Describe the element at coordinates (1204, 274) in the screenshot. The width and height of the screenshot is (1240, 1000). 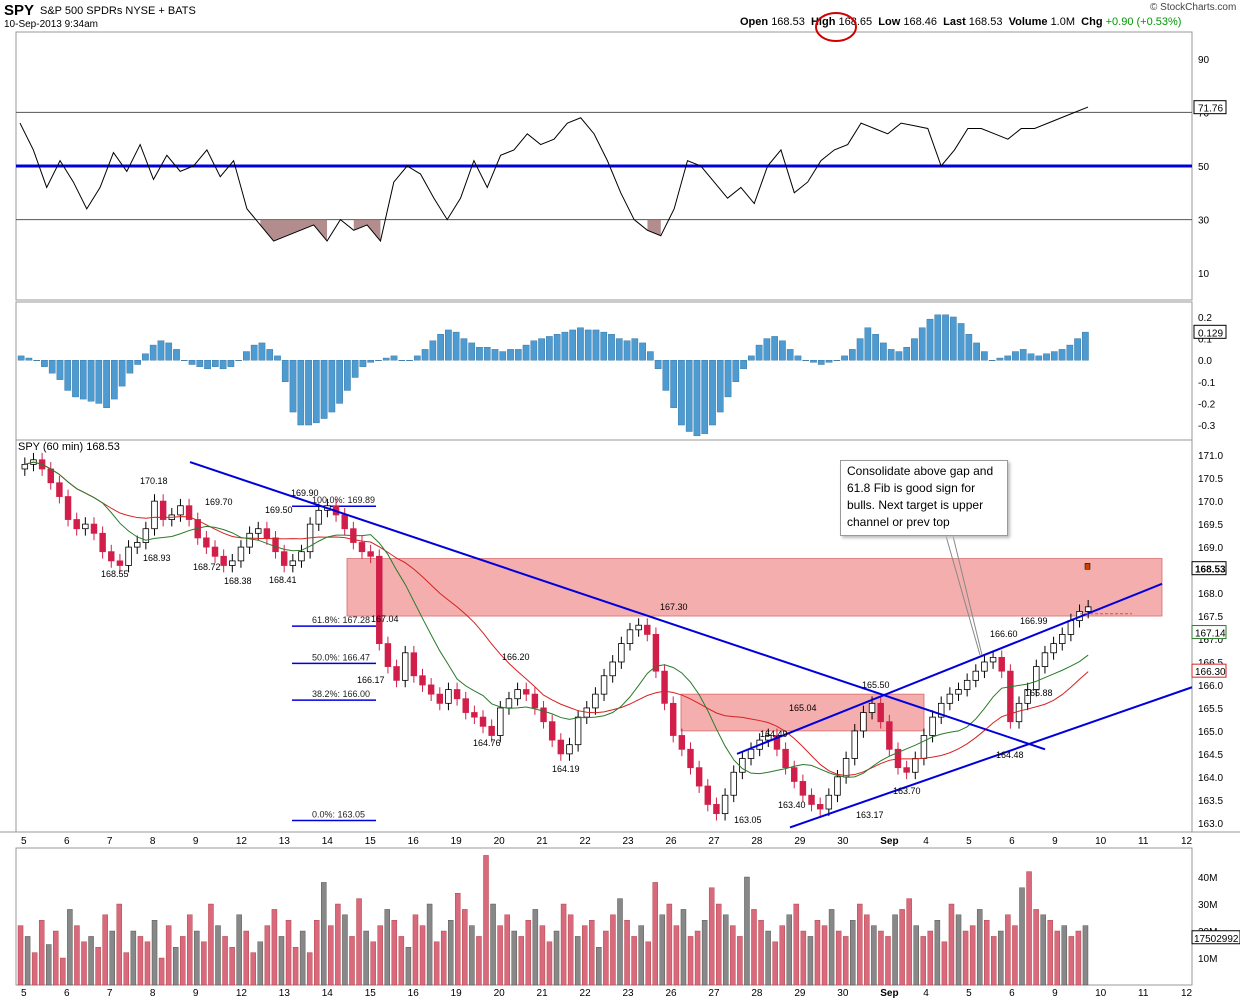
I see `rsi-tick-label: 10` at that location.